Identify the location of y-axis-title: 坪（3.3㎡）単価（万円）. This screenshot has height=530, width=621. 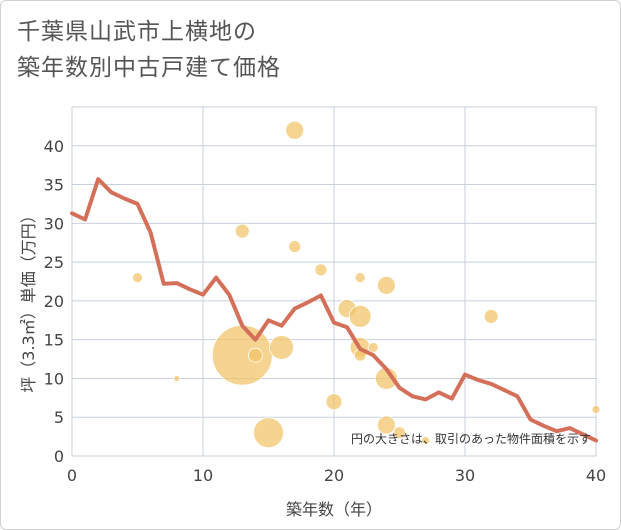
(28, 299).